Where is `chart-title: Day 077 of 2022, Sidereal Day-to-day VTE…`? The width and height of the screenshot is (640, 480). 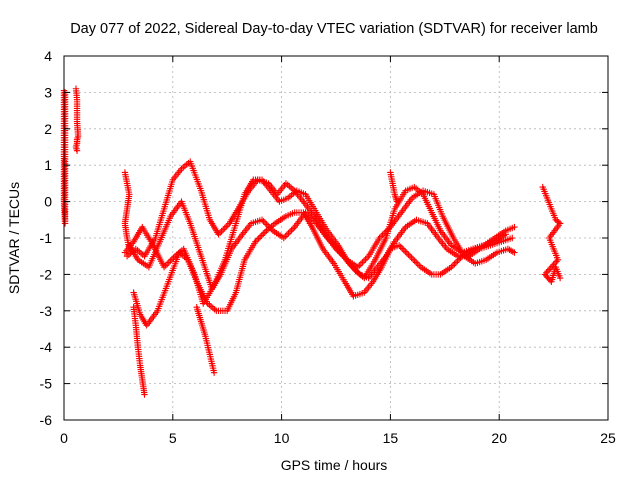
chart-title: Day 077 of 2022, Sidereal Day-to-day VTE… is located at coordinates (334, 29).